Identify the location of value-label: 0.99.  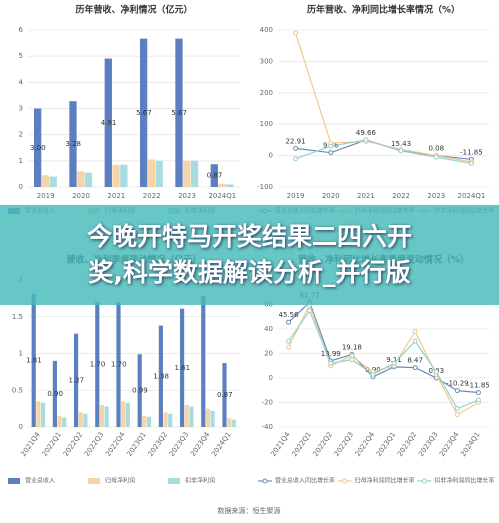
(140, 391).